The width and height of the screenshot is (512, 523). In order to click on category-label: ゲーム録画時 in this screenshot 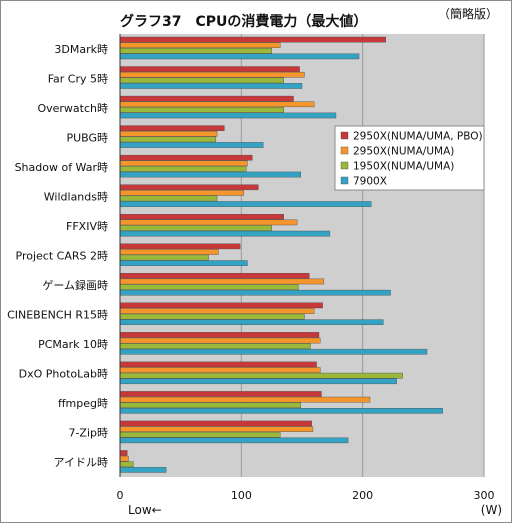, I will do `click(75, 285)`.